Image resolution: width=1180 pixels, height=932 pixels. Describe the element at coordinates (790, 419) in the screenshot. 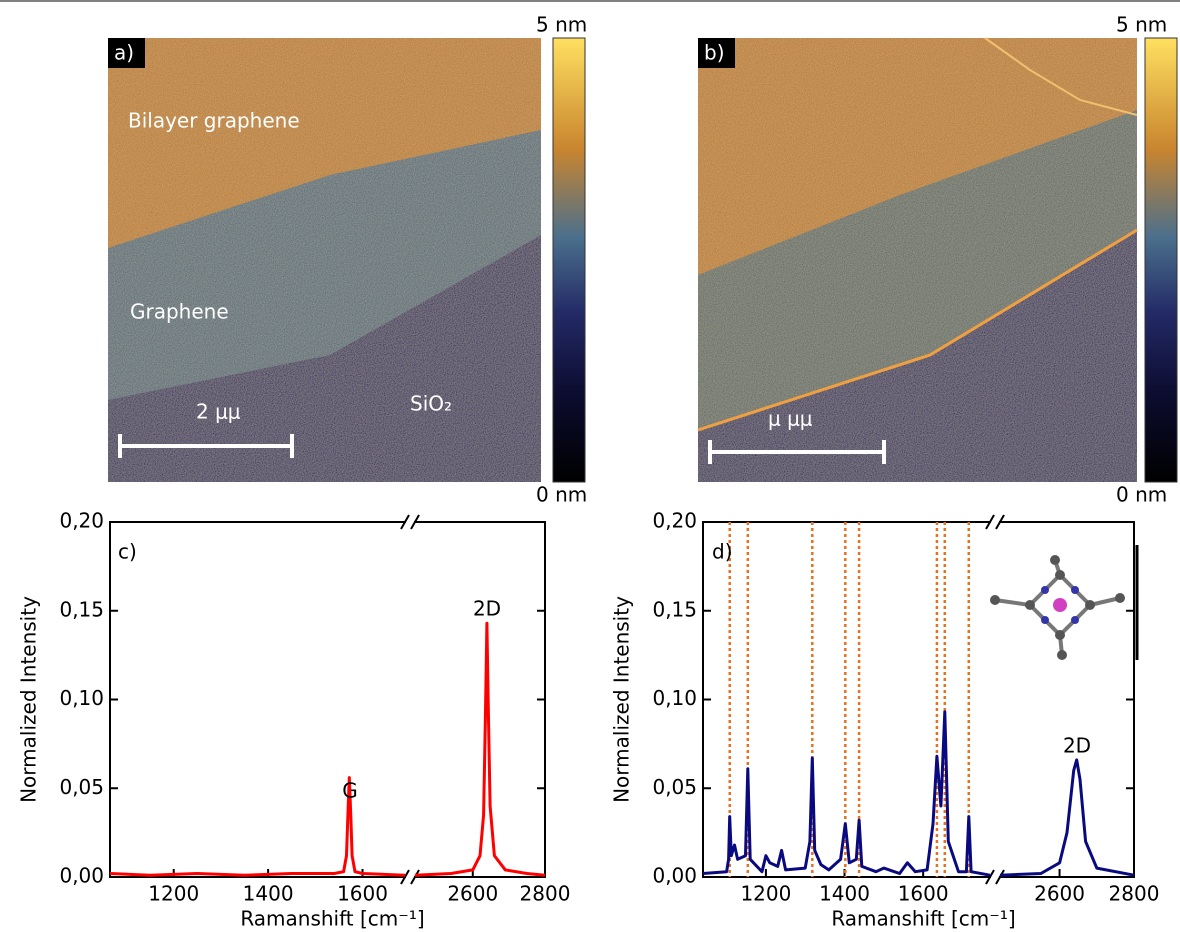

I see `scale-bar-label: μ μμ` at that location.